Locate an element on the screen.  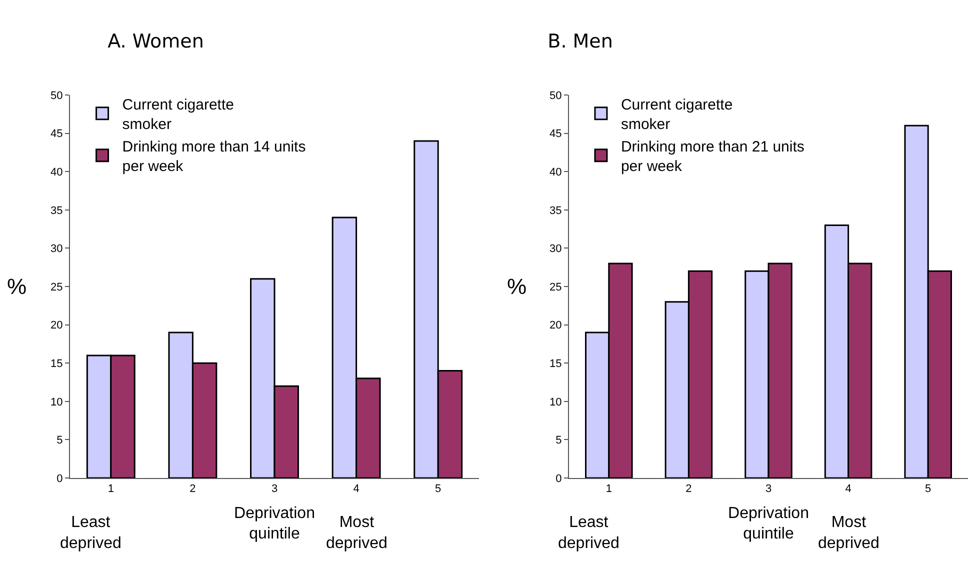
chart-title: B. Men is located at coordinates (580, 41).